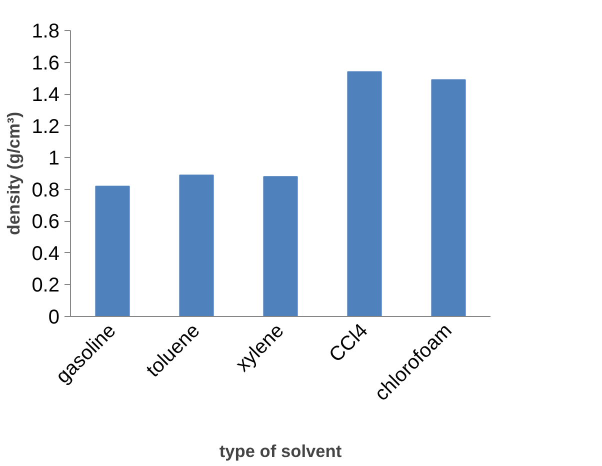 This screenshot has height=466, width=602. I want to click on y-tick-label: 0.2, so click(46, 285).